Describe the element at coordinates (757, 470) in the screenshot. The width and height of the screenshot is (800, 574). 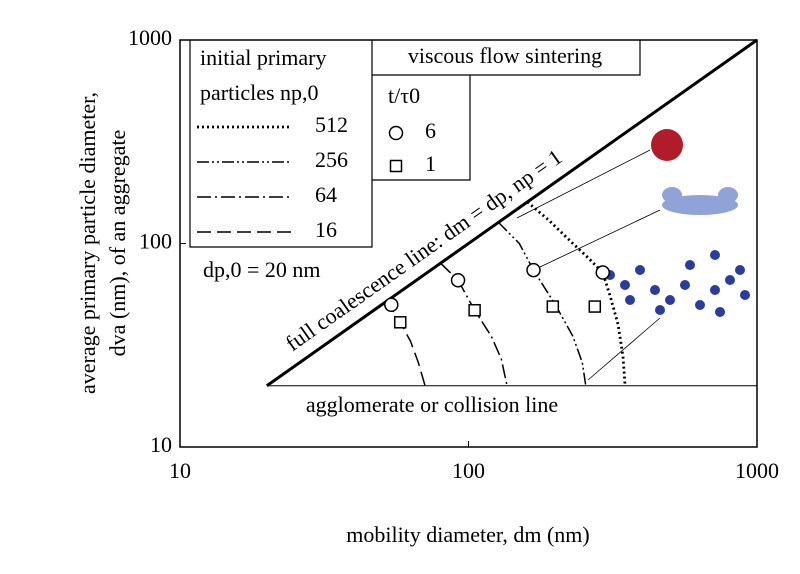
I see `x-tick-label: 1000` at that location.